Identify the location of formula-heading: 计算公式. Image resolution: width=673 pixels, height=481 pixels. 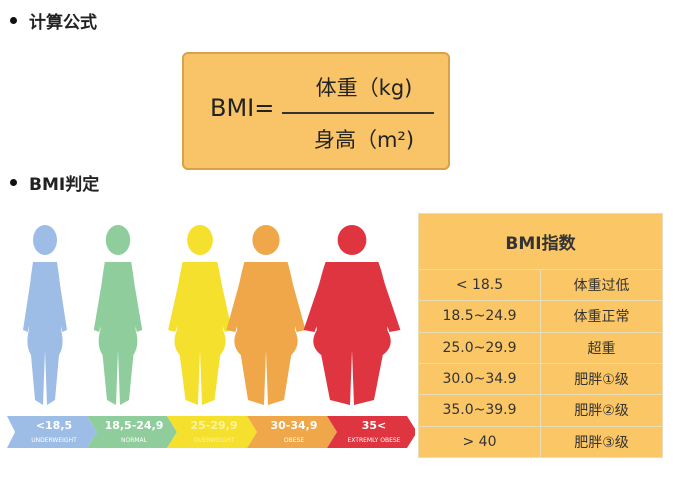
(53, 20).